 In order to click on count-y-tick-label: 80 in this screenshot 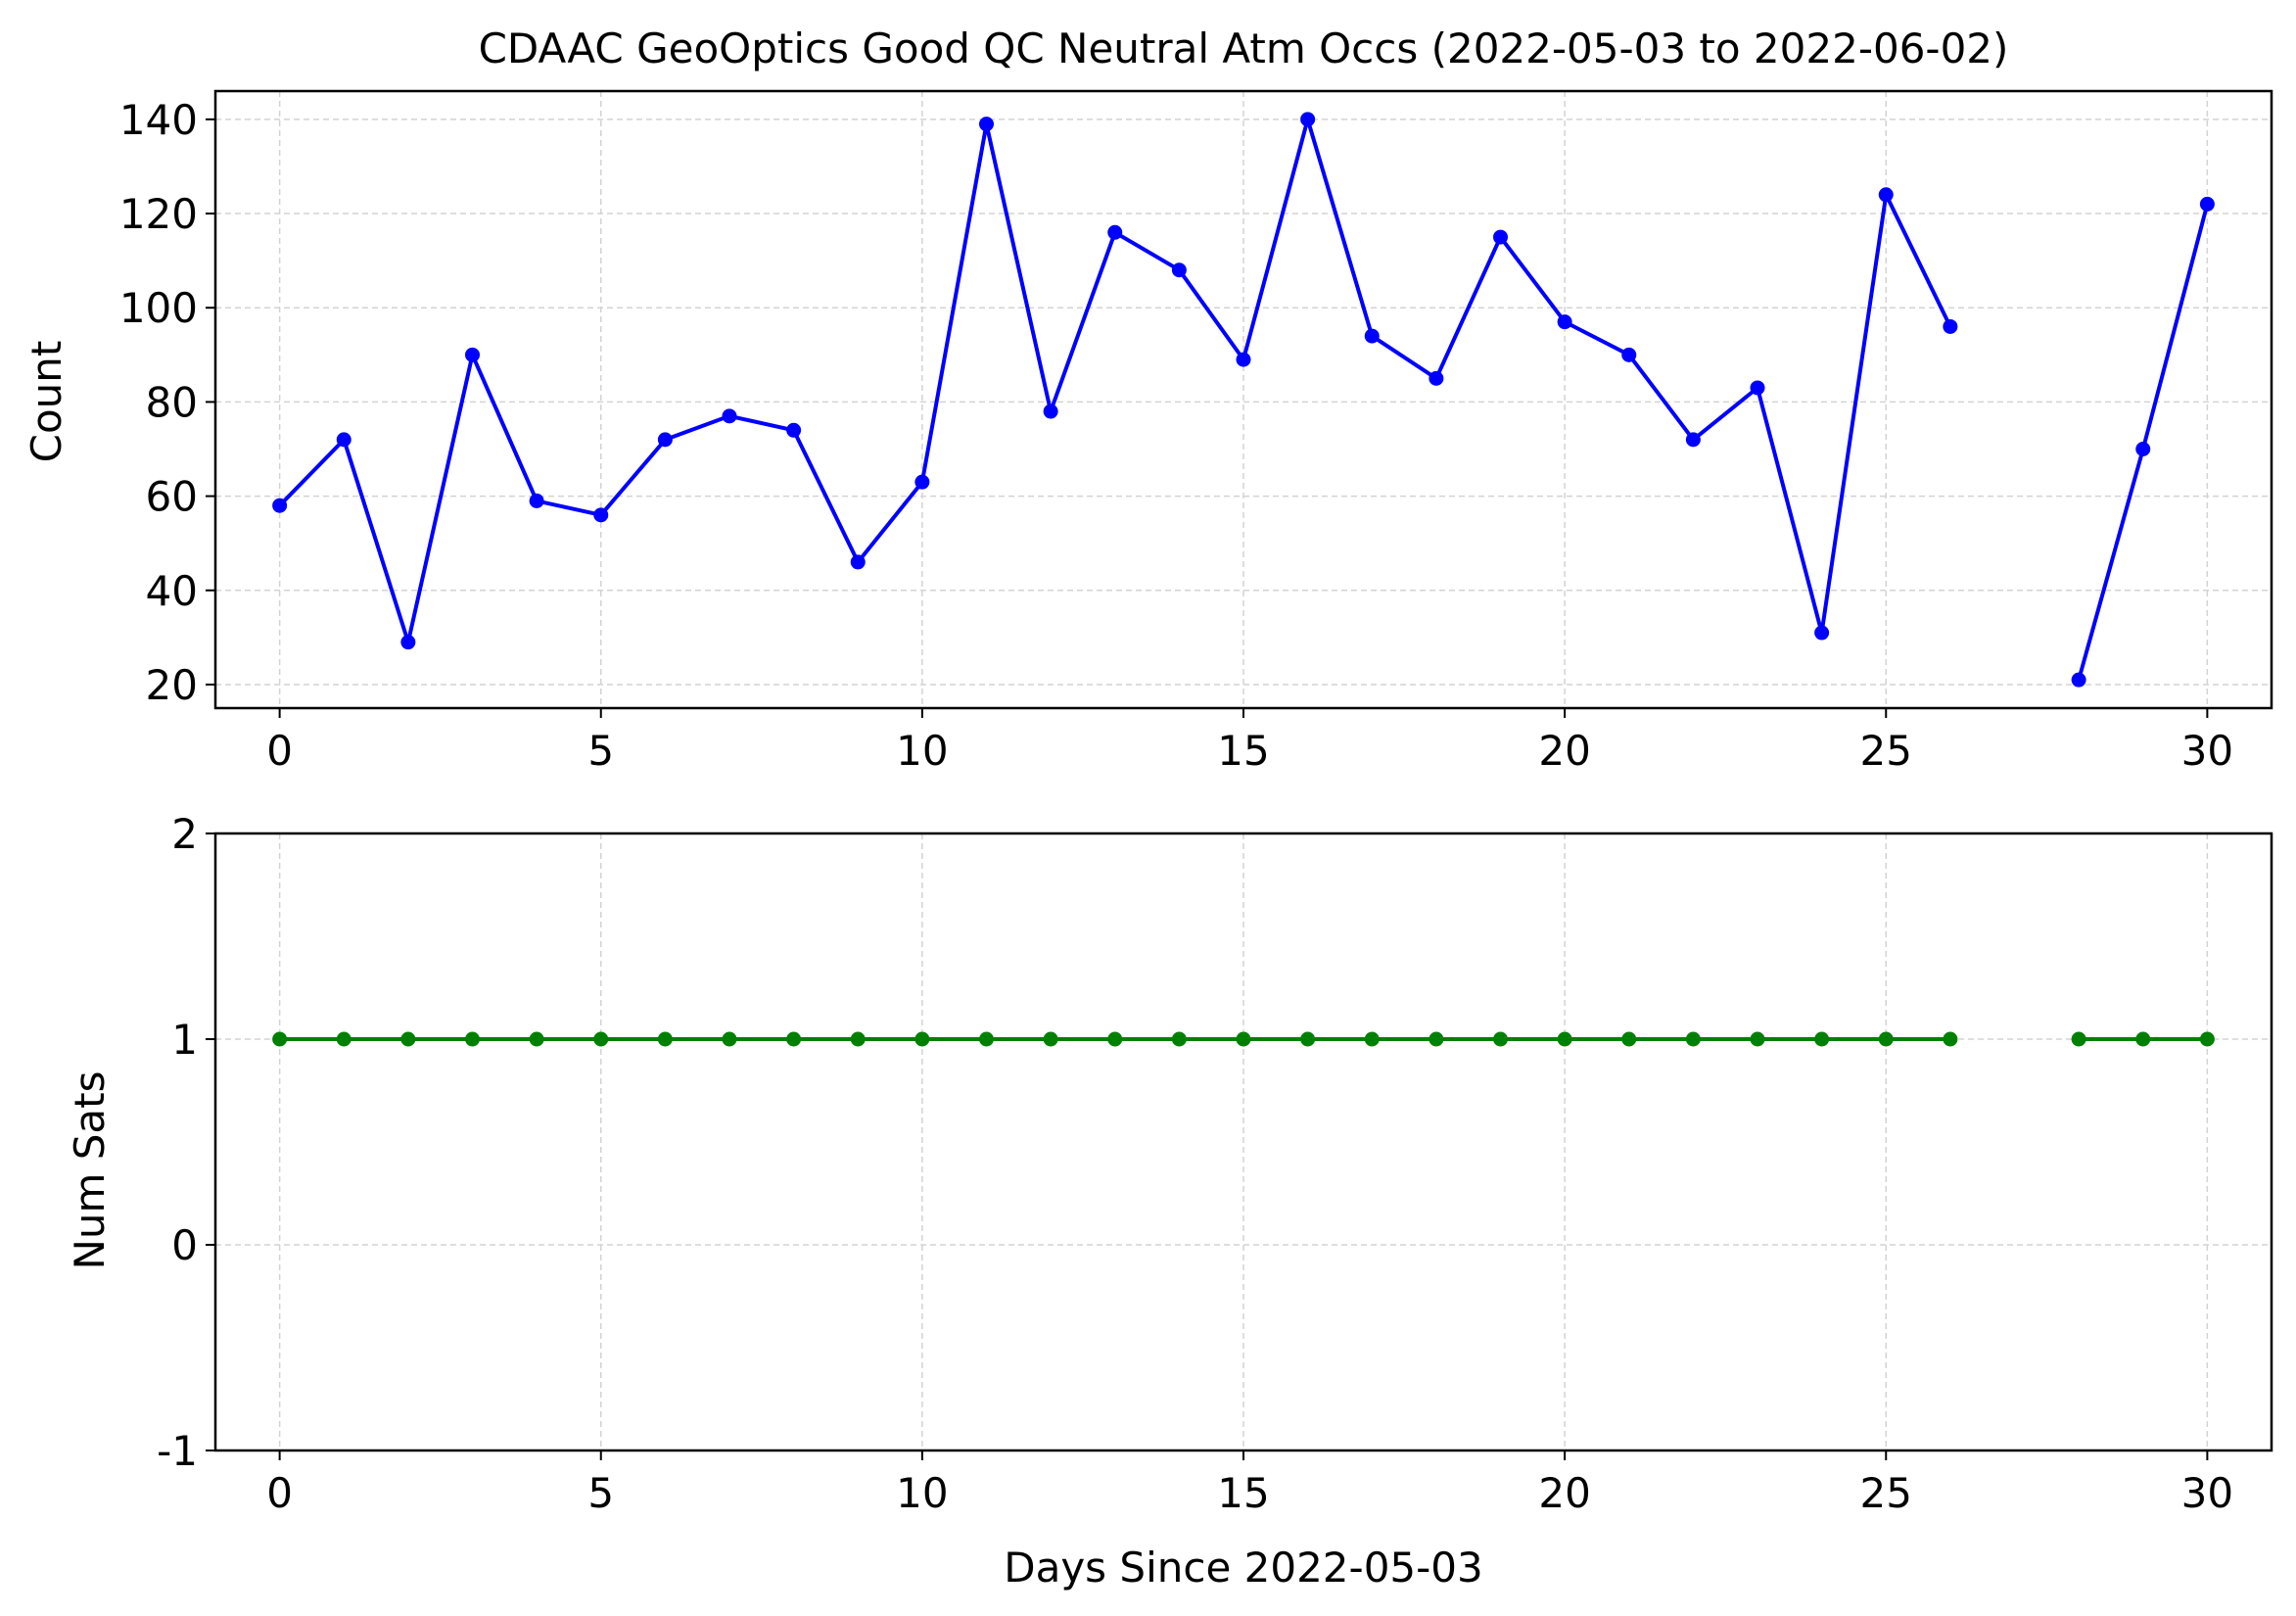, I will do `click(172, 402)`.